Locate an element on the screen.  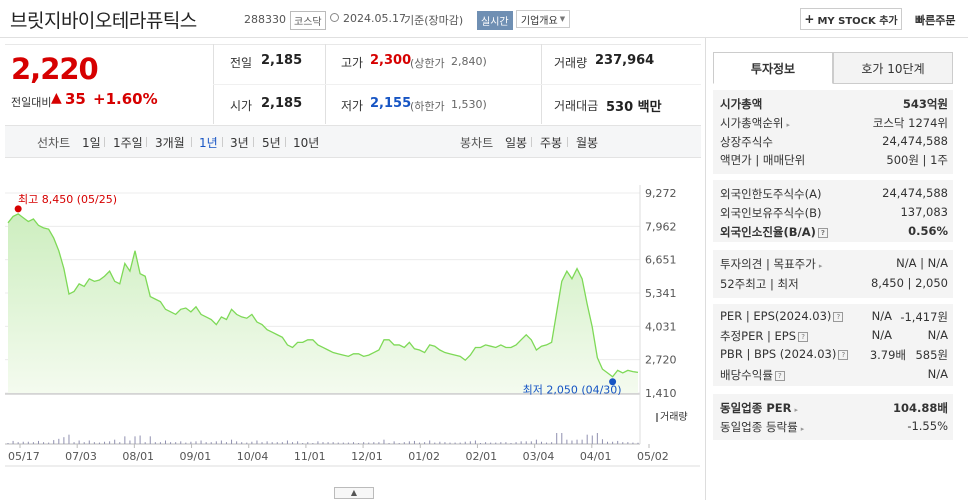
sector-section is located at coordinates (833, 417).